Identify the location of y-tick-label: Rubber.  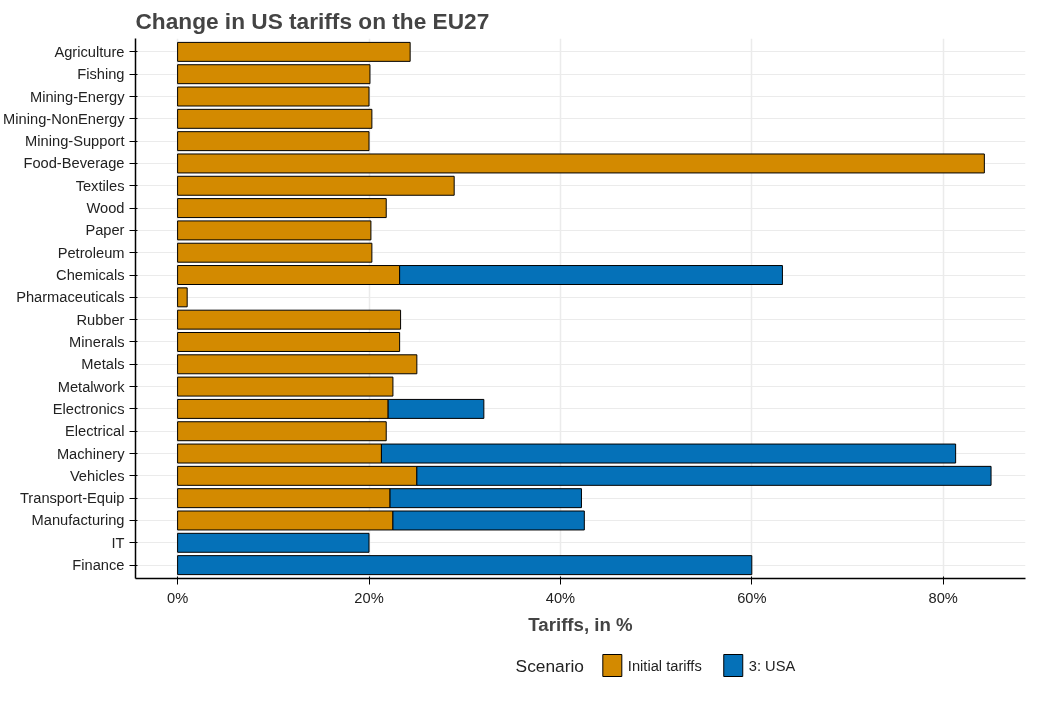
(100, 319).